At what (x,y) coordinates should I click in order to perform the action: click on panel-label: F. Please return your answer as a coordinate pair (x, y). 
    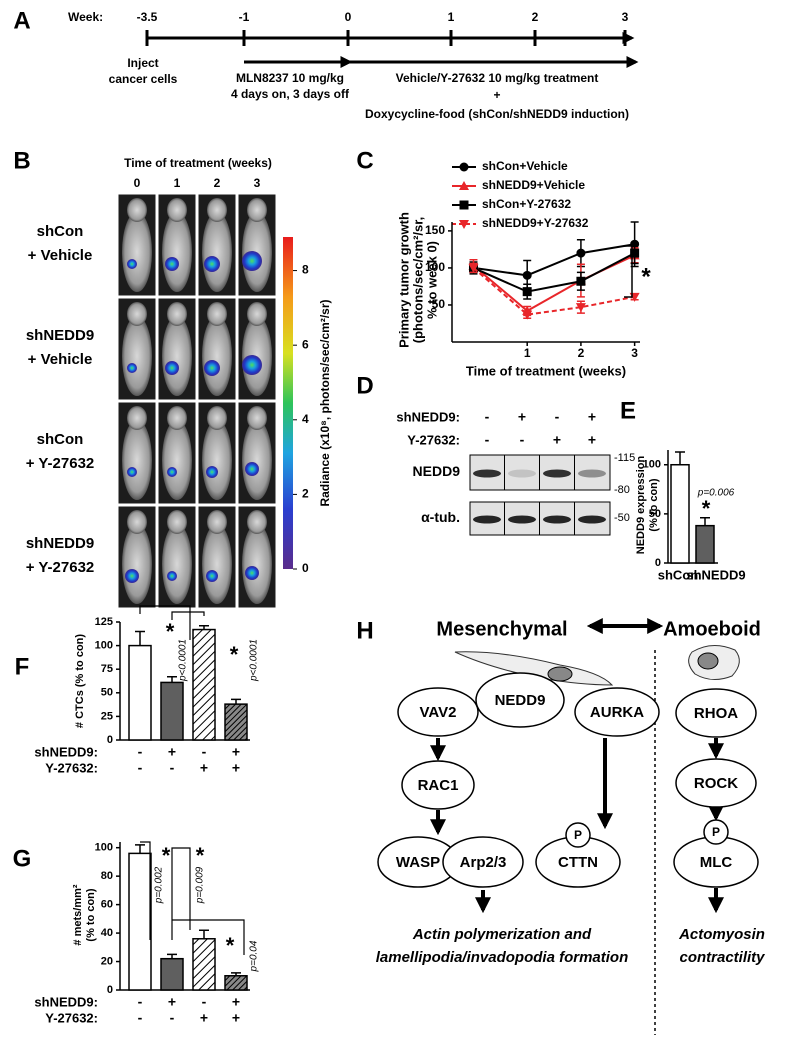
    Looking at the image, I should click on (22, 666).